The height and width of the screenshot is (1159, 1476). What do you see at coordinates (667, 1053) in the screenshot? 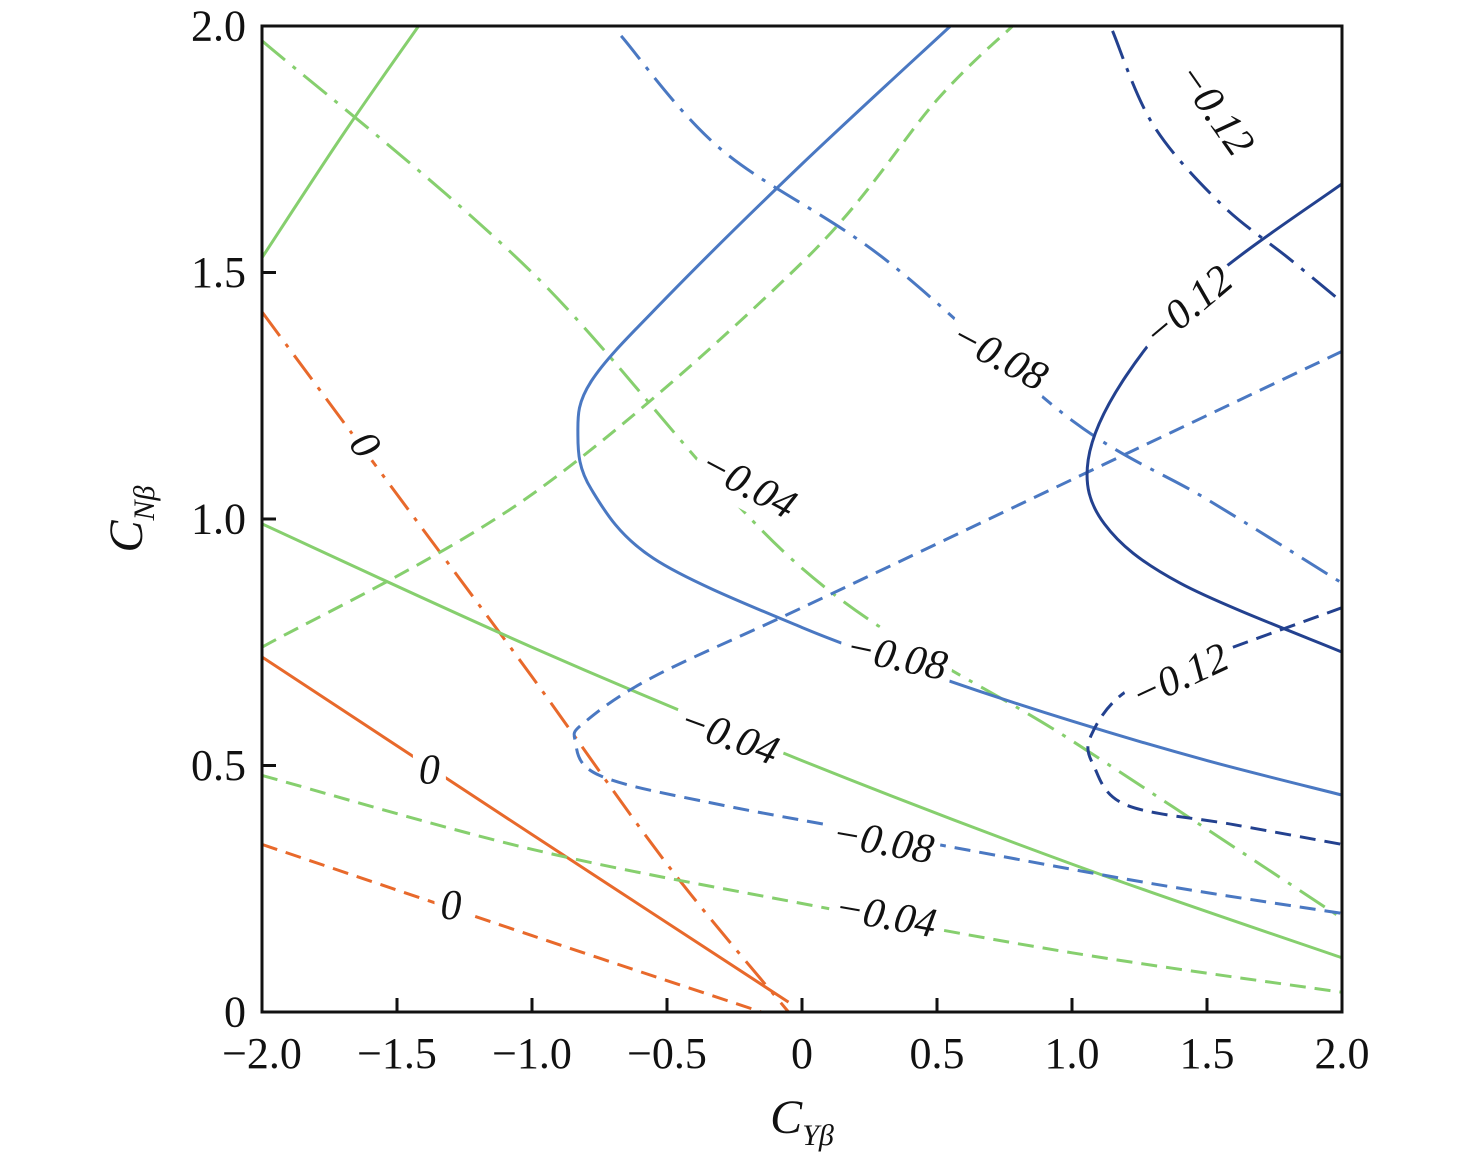
I see `x-tick-label: −0.5` at bounding box center [667, 1053].